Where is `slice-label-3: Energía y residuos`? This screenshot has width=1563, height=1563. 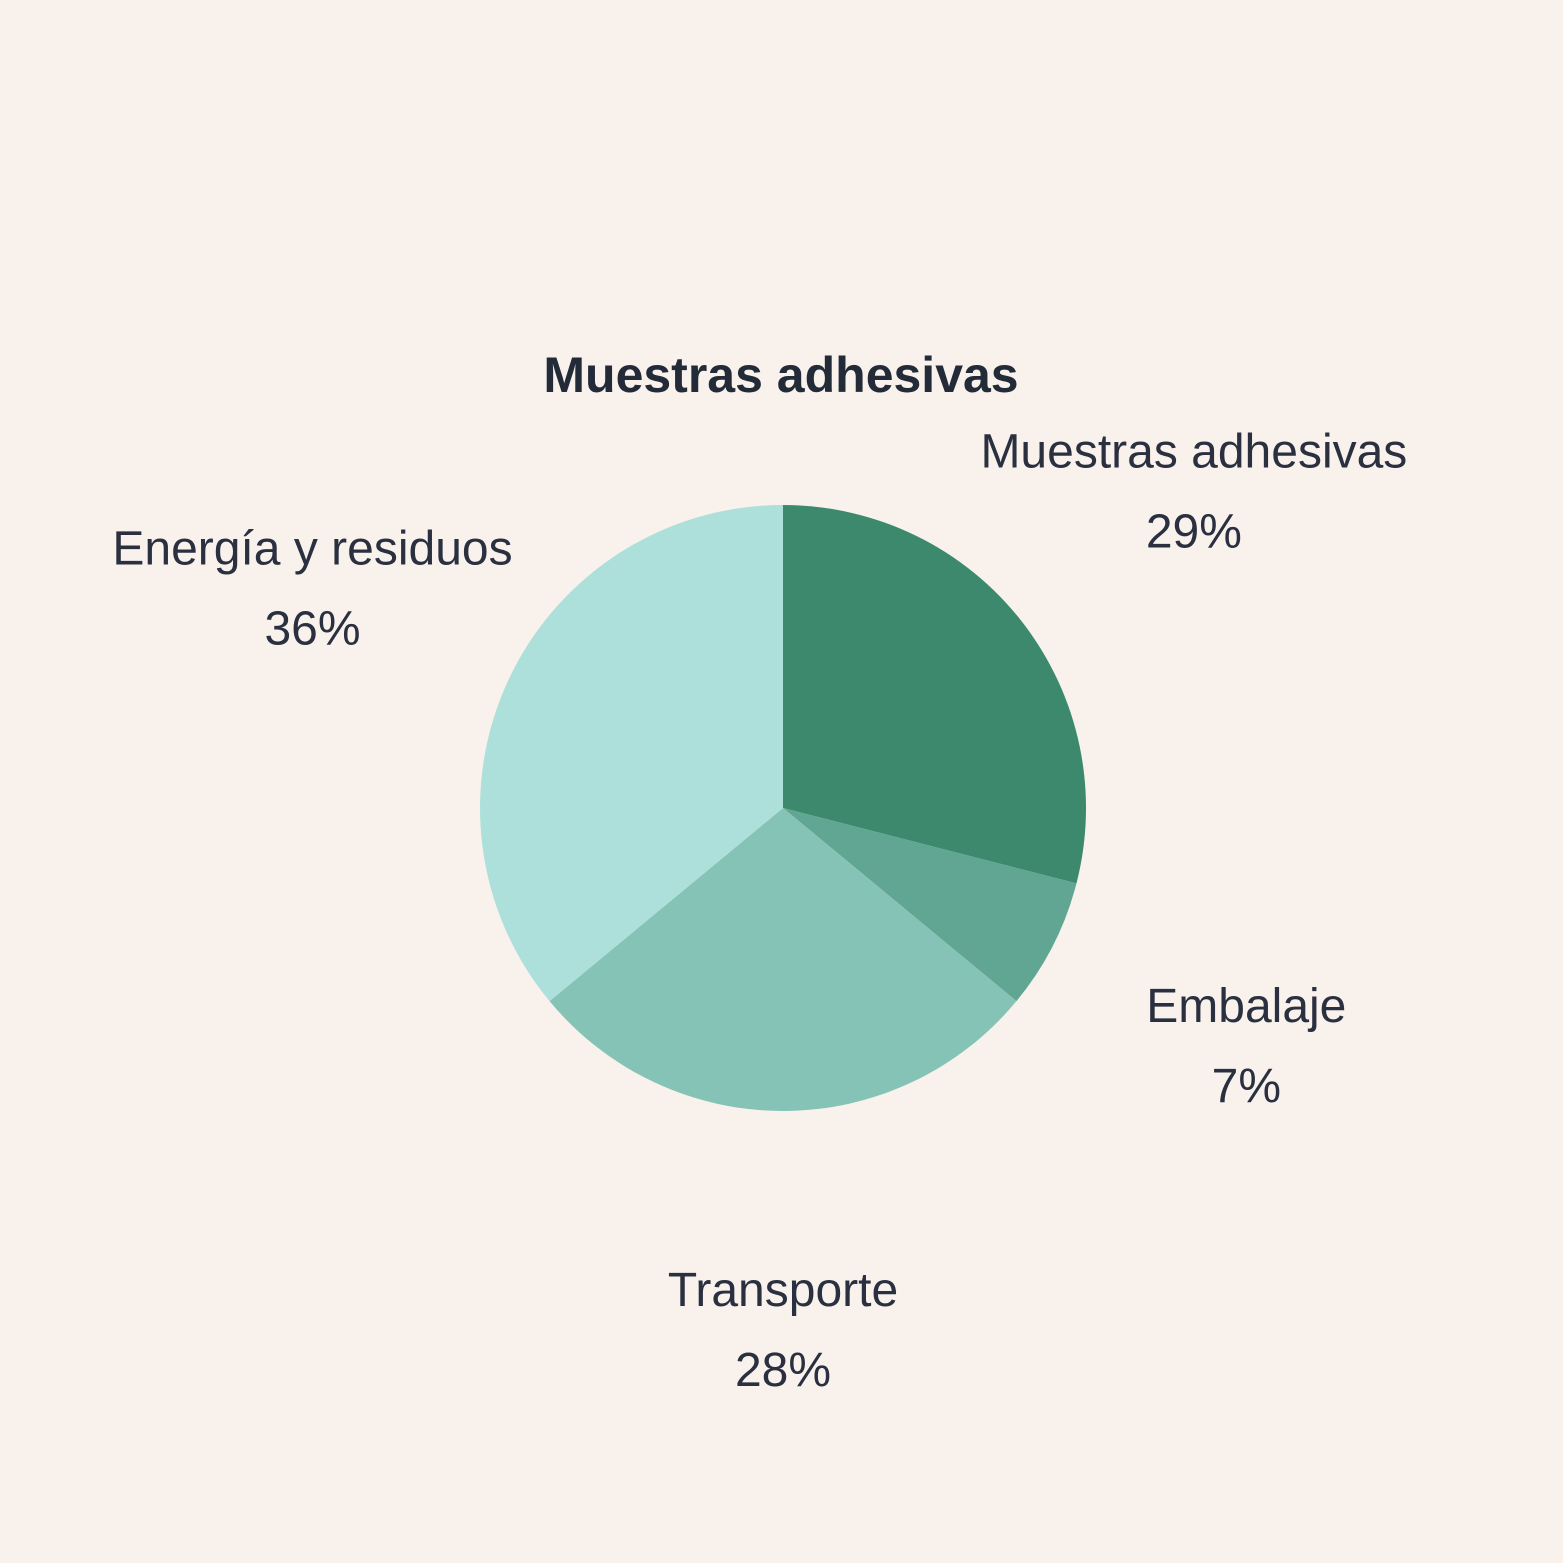 slice-label-3: Energía y residuos is located at coordinates (312, 549).